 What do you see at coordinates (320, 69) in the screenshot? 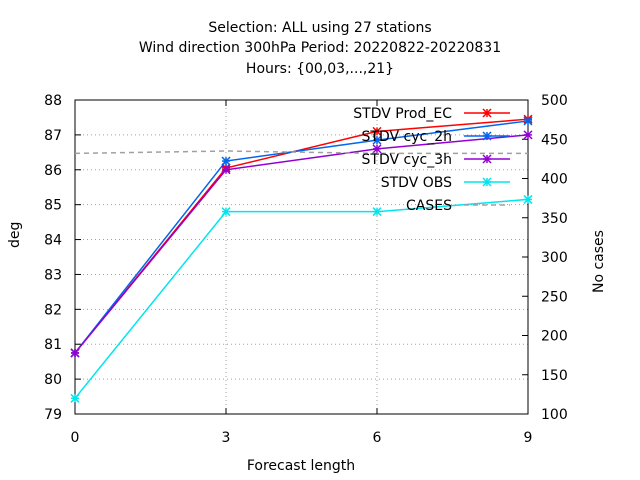
I see `chart-title-line-3: Hours: {00,03,...,21}` at bounding box center [320, 69].